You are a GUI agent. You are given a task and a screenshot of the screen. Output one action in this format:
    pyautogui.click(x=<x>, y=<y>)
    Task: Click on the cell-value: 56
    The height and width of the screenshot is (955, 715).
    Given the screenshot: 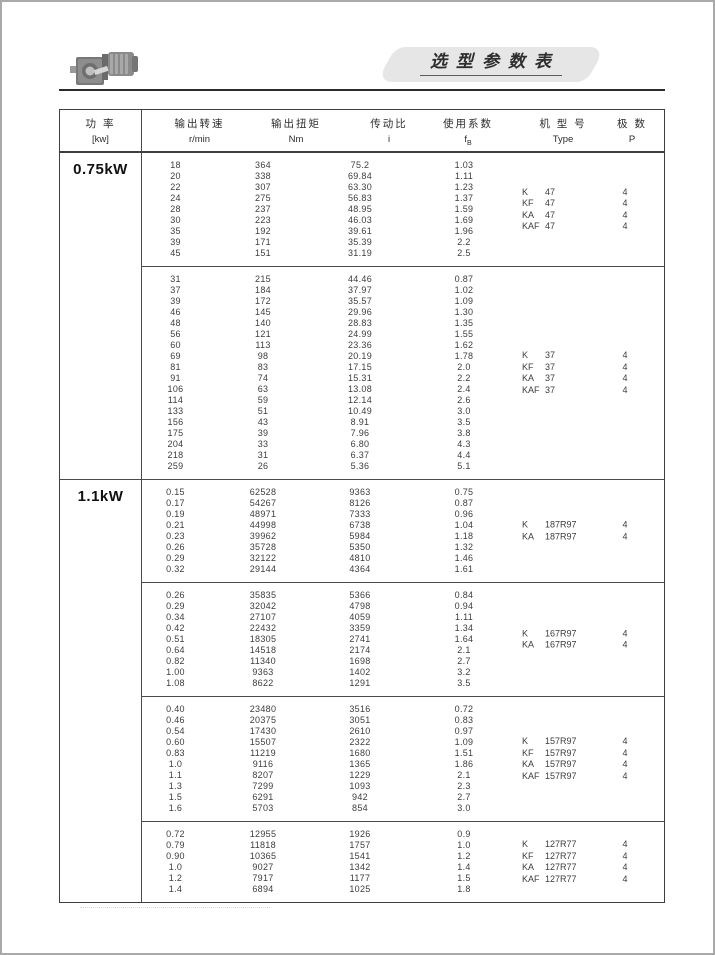 What is the action you would take?
    pyautogui.click(x=175, y=334)
    